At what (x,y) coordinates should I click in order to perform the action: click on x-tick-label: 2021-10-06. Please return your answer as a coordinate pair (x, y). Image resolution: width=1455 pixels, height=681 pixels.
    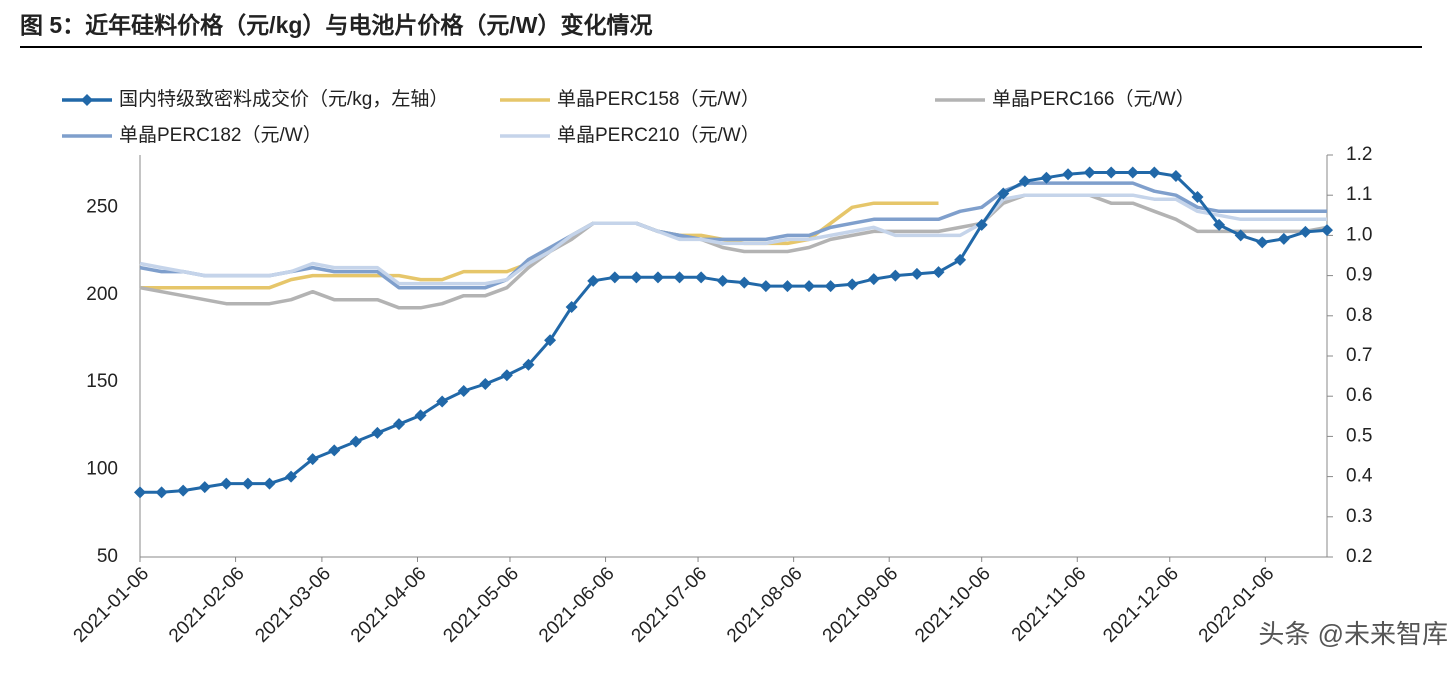
    Looking at the image, I should click on (953, 605).